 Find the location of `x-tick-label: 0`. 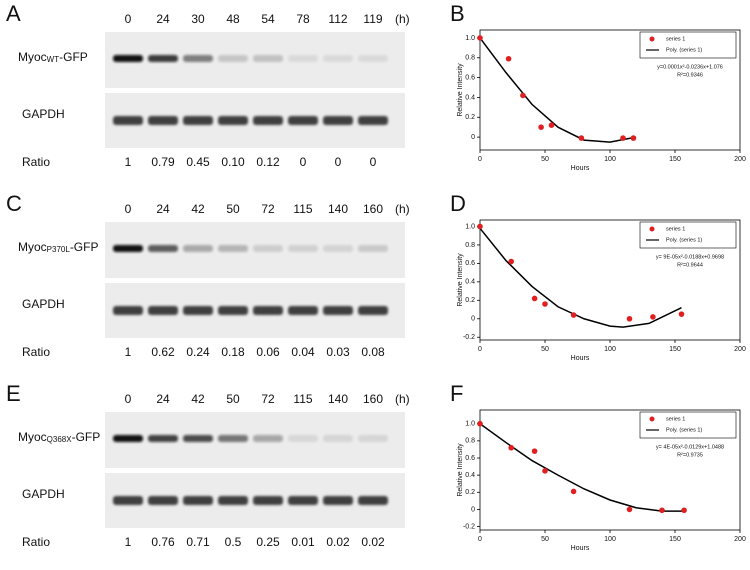

x-tick-label: 0 is located at coordinates (480, 349).